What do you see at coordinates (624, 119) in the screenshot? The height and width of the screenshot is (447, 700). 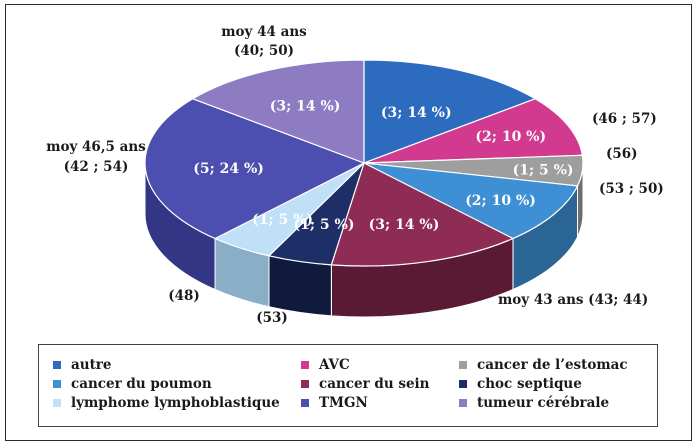 I see `age-label-avc: (46 ; 57)` at bounding box center [624, 119].